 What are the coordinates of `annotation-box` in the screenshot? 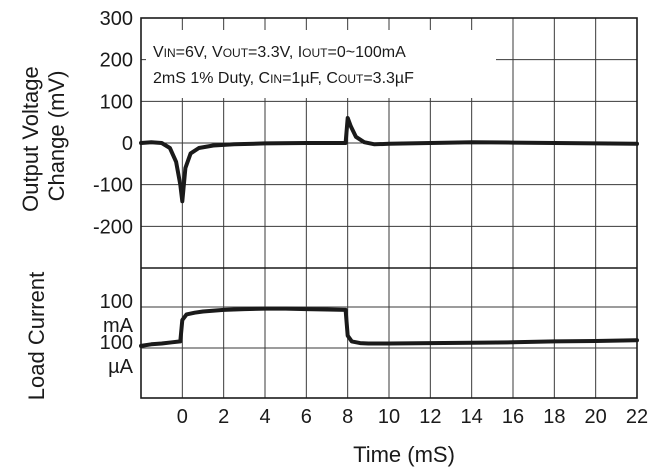 It's located at (321, 64).